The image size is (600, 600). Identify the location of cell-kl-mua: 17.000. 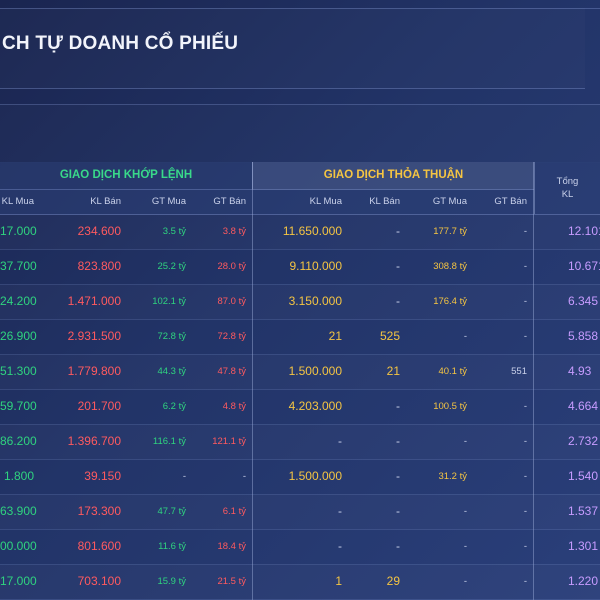
(18, 581).